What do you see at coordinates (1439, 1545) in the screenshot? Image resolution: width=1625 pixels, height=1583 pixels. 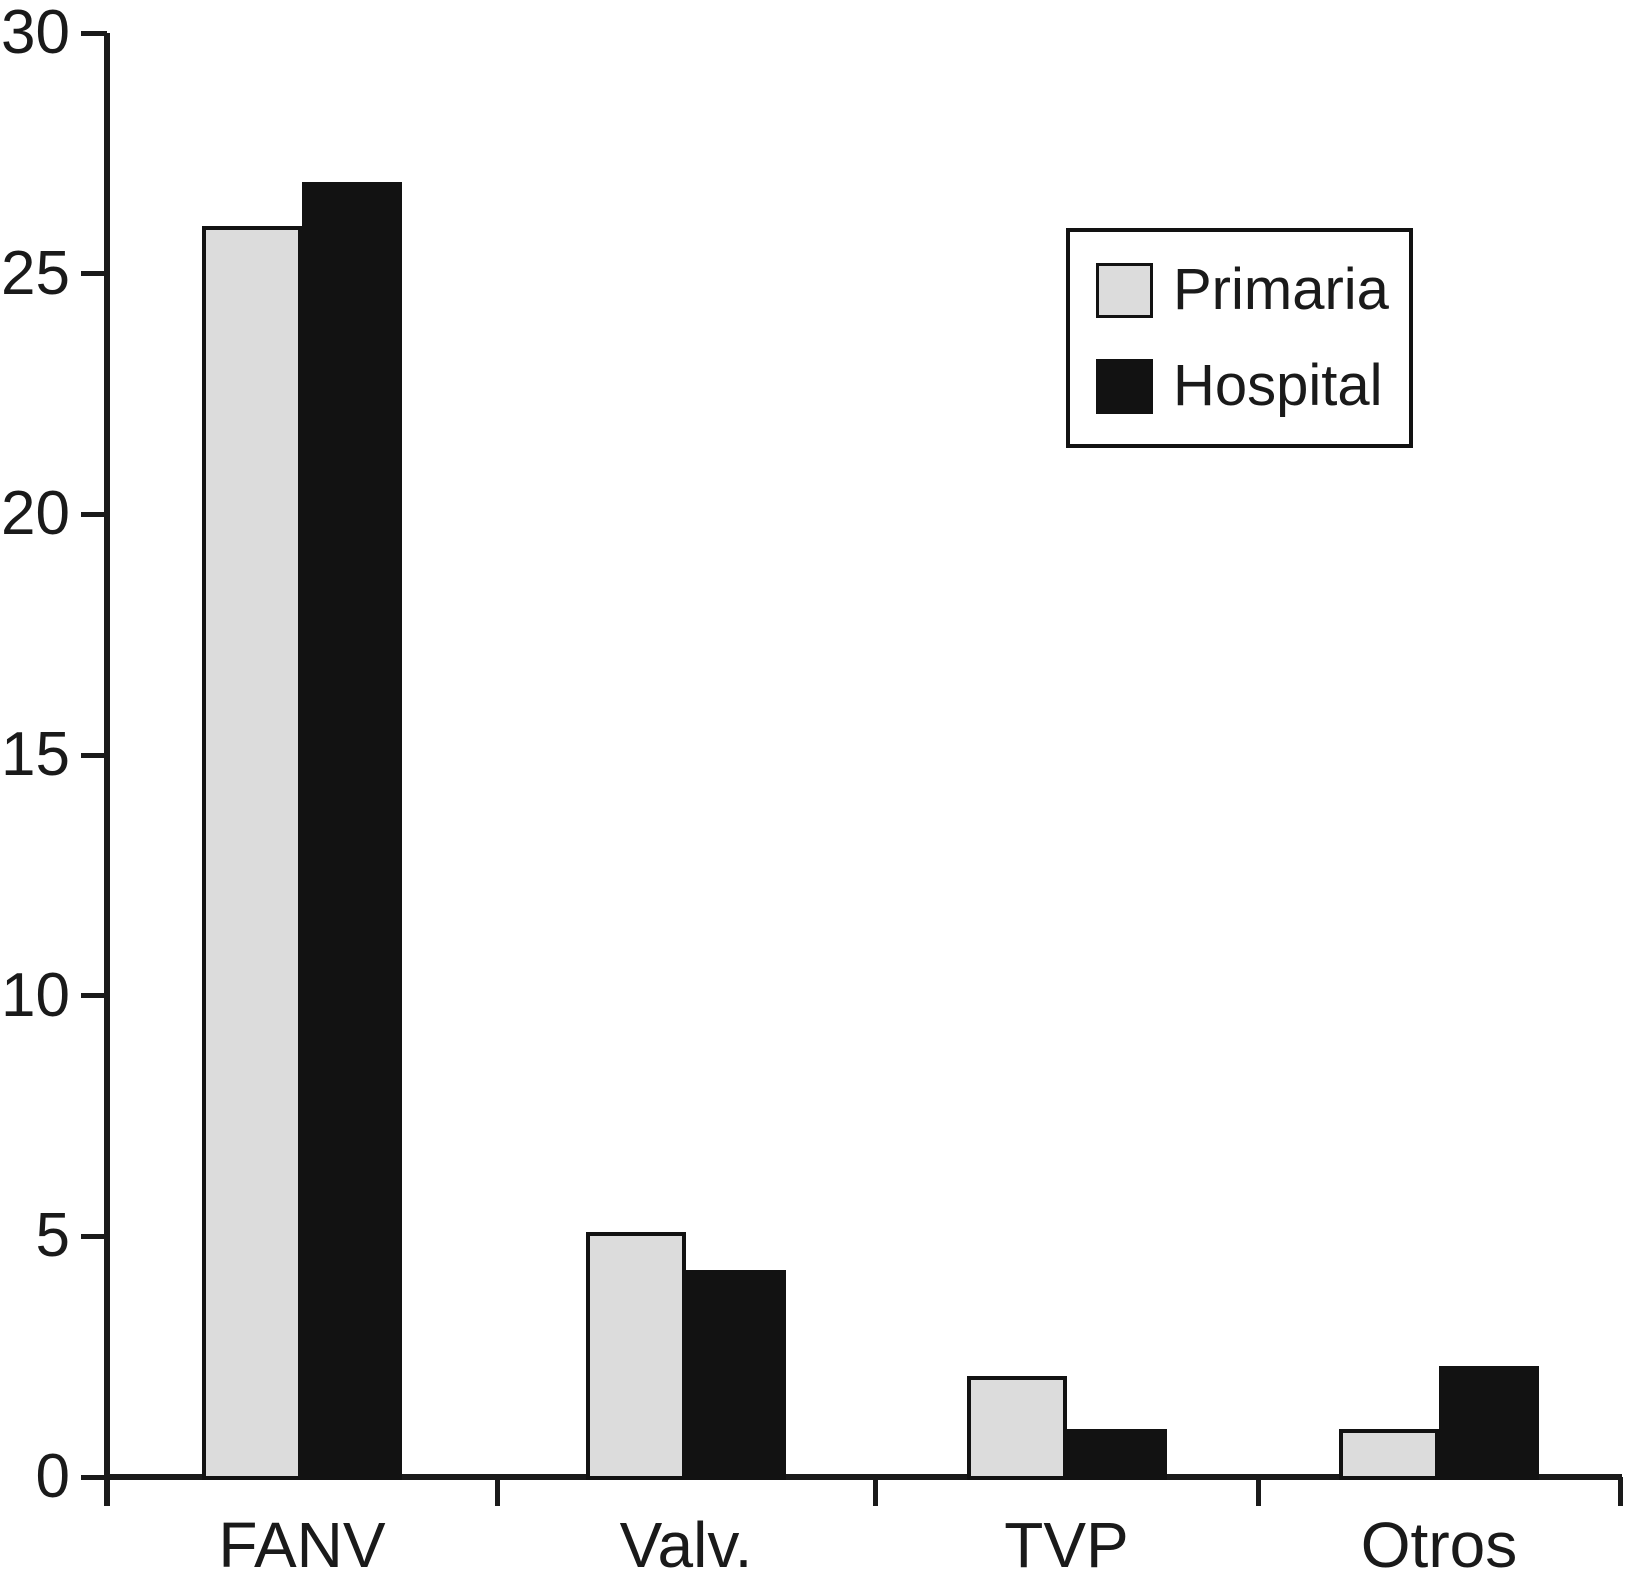 I see `category-label-otros: Otros` at bounding box center [1439, 1545].